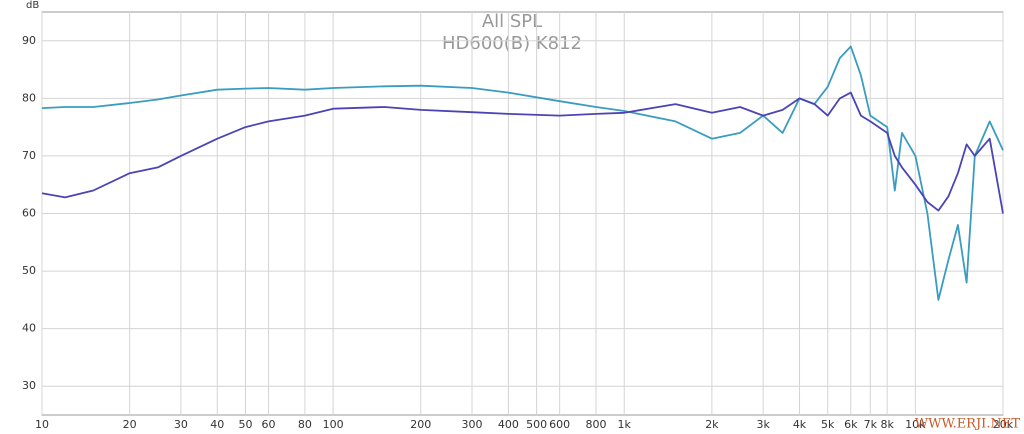 The width and height of the screenshot is (1024, 434). What do you see at coordinates (29, 385) in the screenshot?
I see `y-tick-label: 30` at bounding box center [29, 385].